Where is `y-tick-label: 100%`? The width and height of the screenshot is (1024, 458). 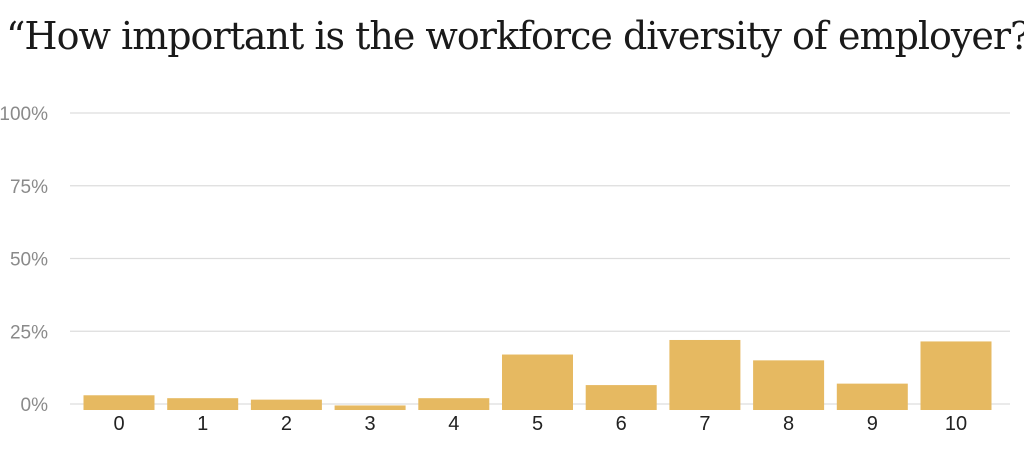
y-tick-label: 100% is located at coordinates (24, 114).